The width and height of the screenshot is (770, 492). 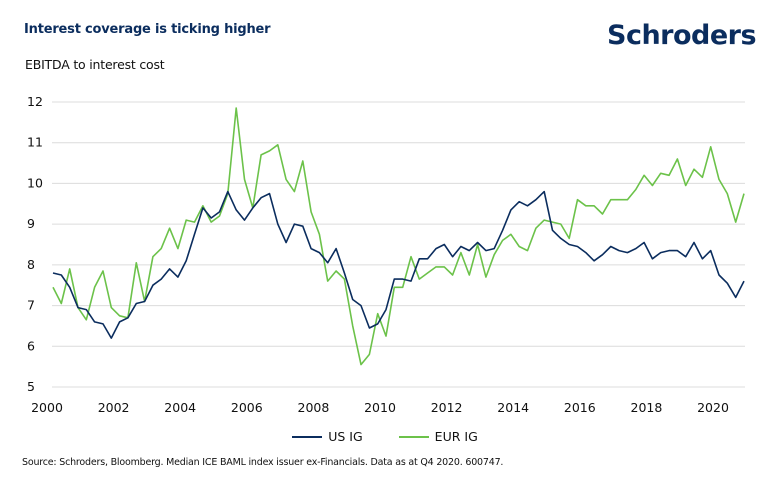 What do you see at coordinates (647, 407) in the screenshot?
I see `x-tick-label: 2018` at bounding box center [647, 407].